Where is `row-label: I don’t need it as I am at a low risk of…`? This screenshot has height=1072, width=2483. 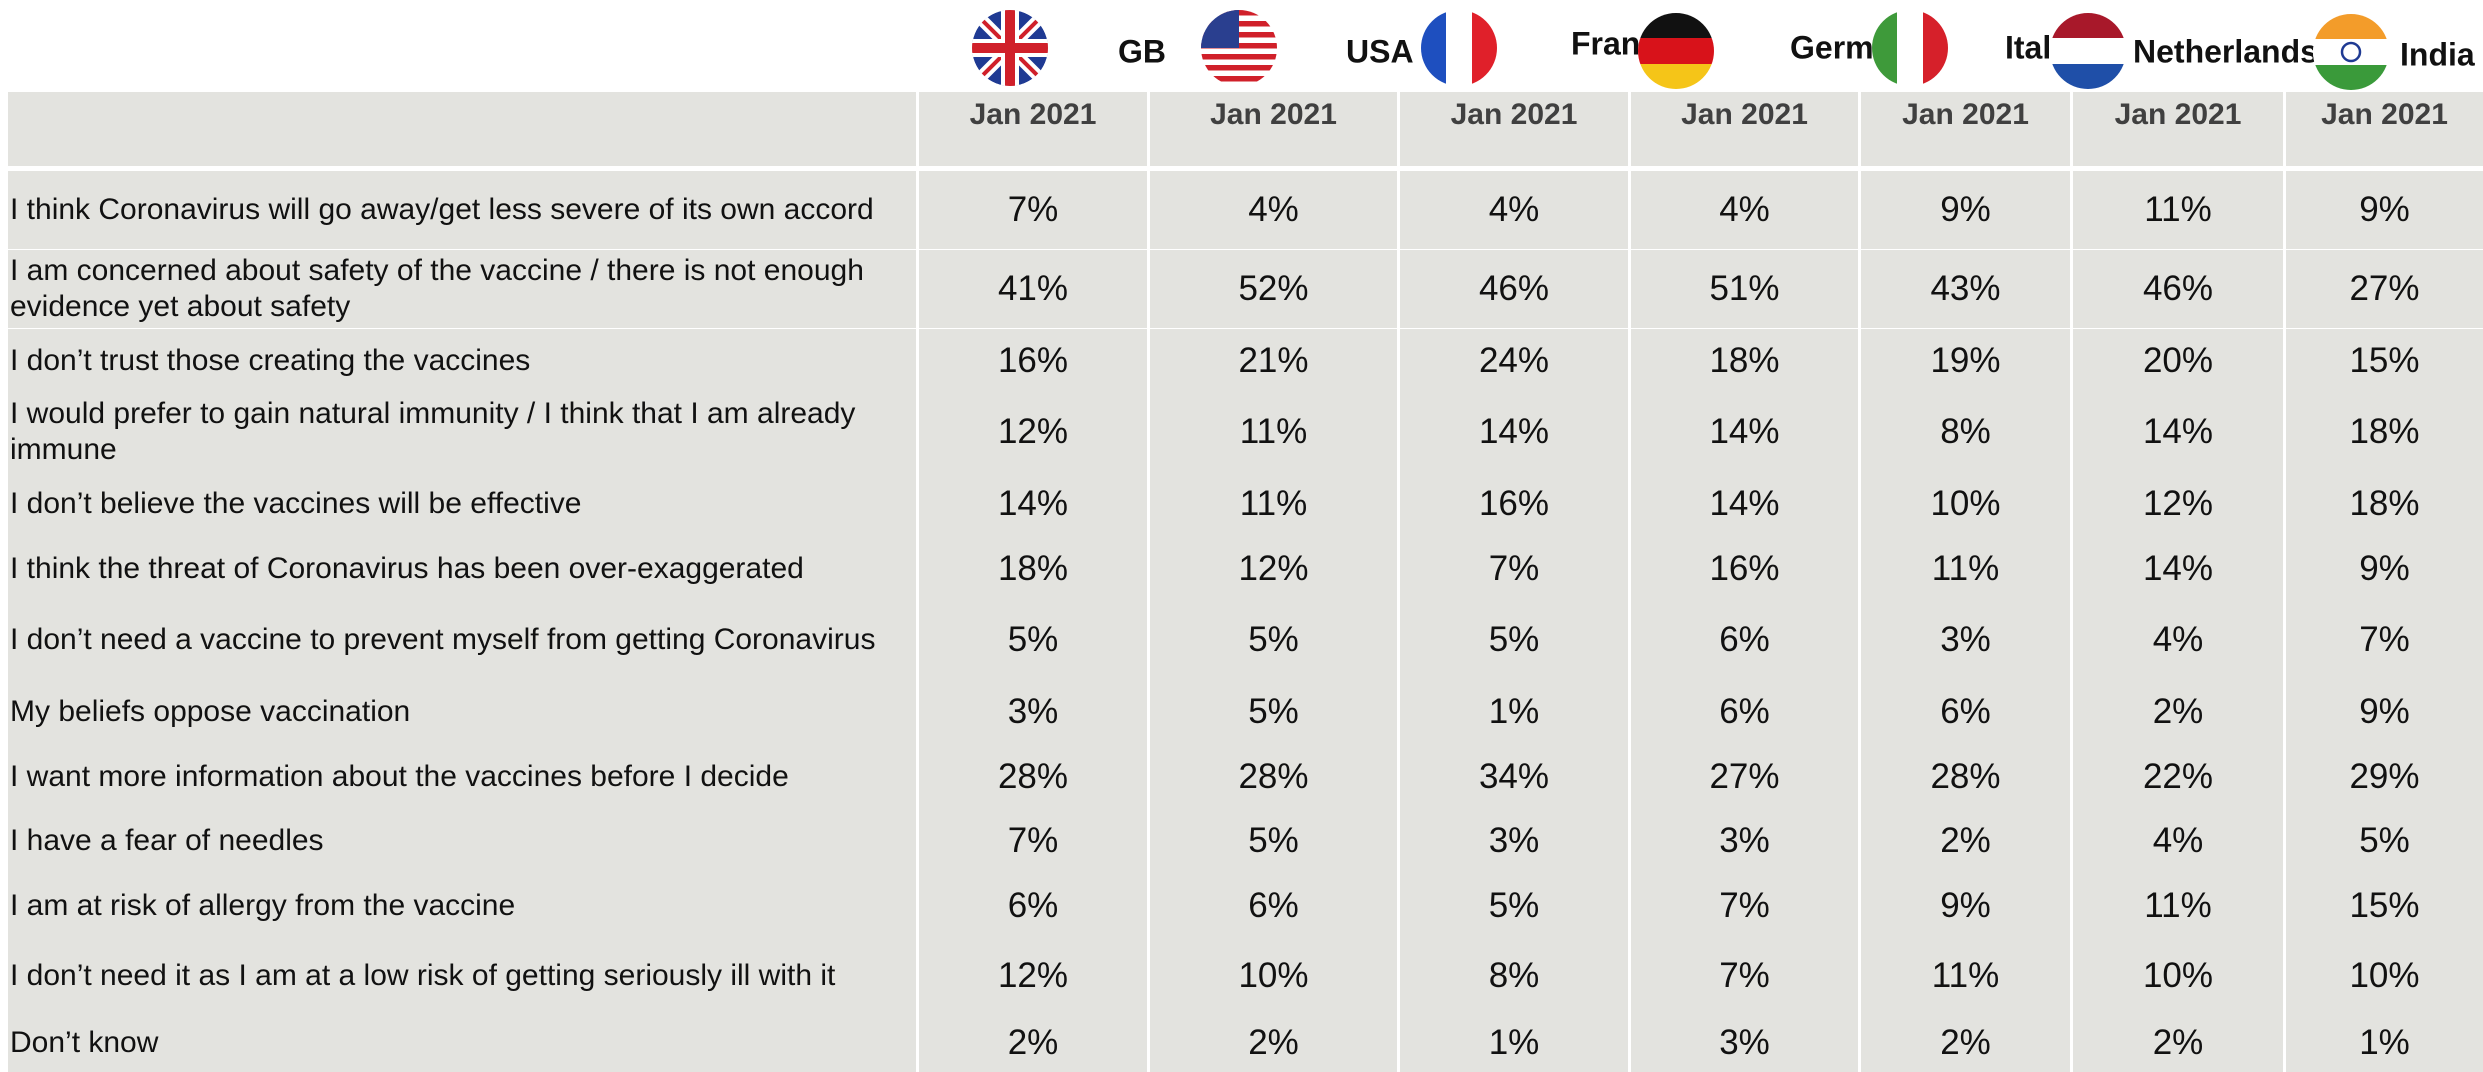 row-label: I don’t need it as I am at a low risk of… is located at coordinates (462, 976).